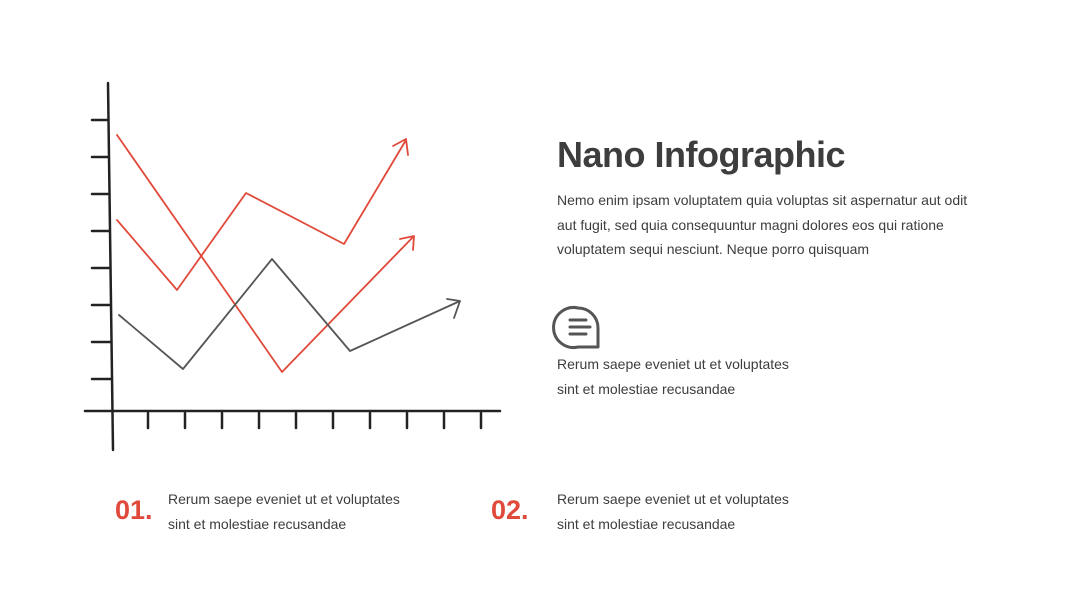  I want to click on item-number: 02., so click(510, 510).